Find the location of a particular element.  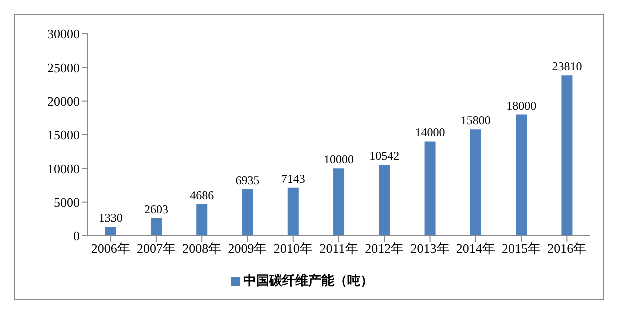

x-tick-label: 2013年 is located at coordinates (430, 248).